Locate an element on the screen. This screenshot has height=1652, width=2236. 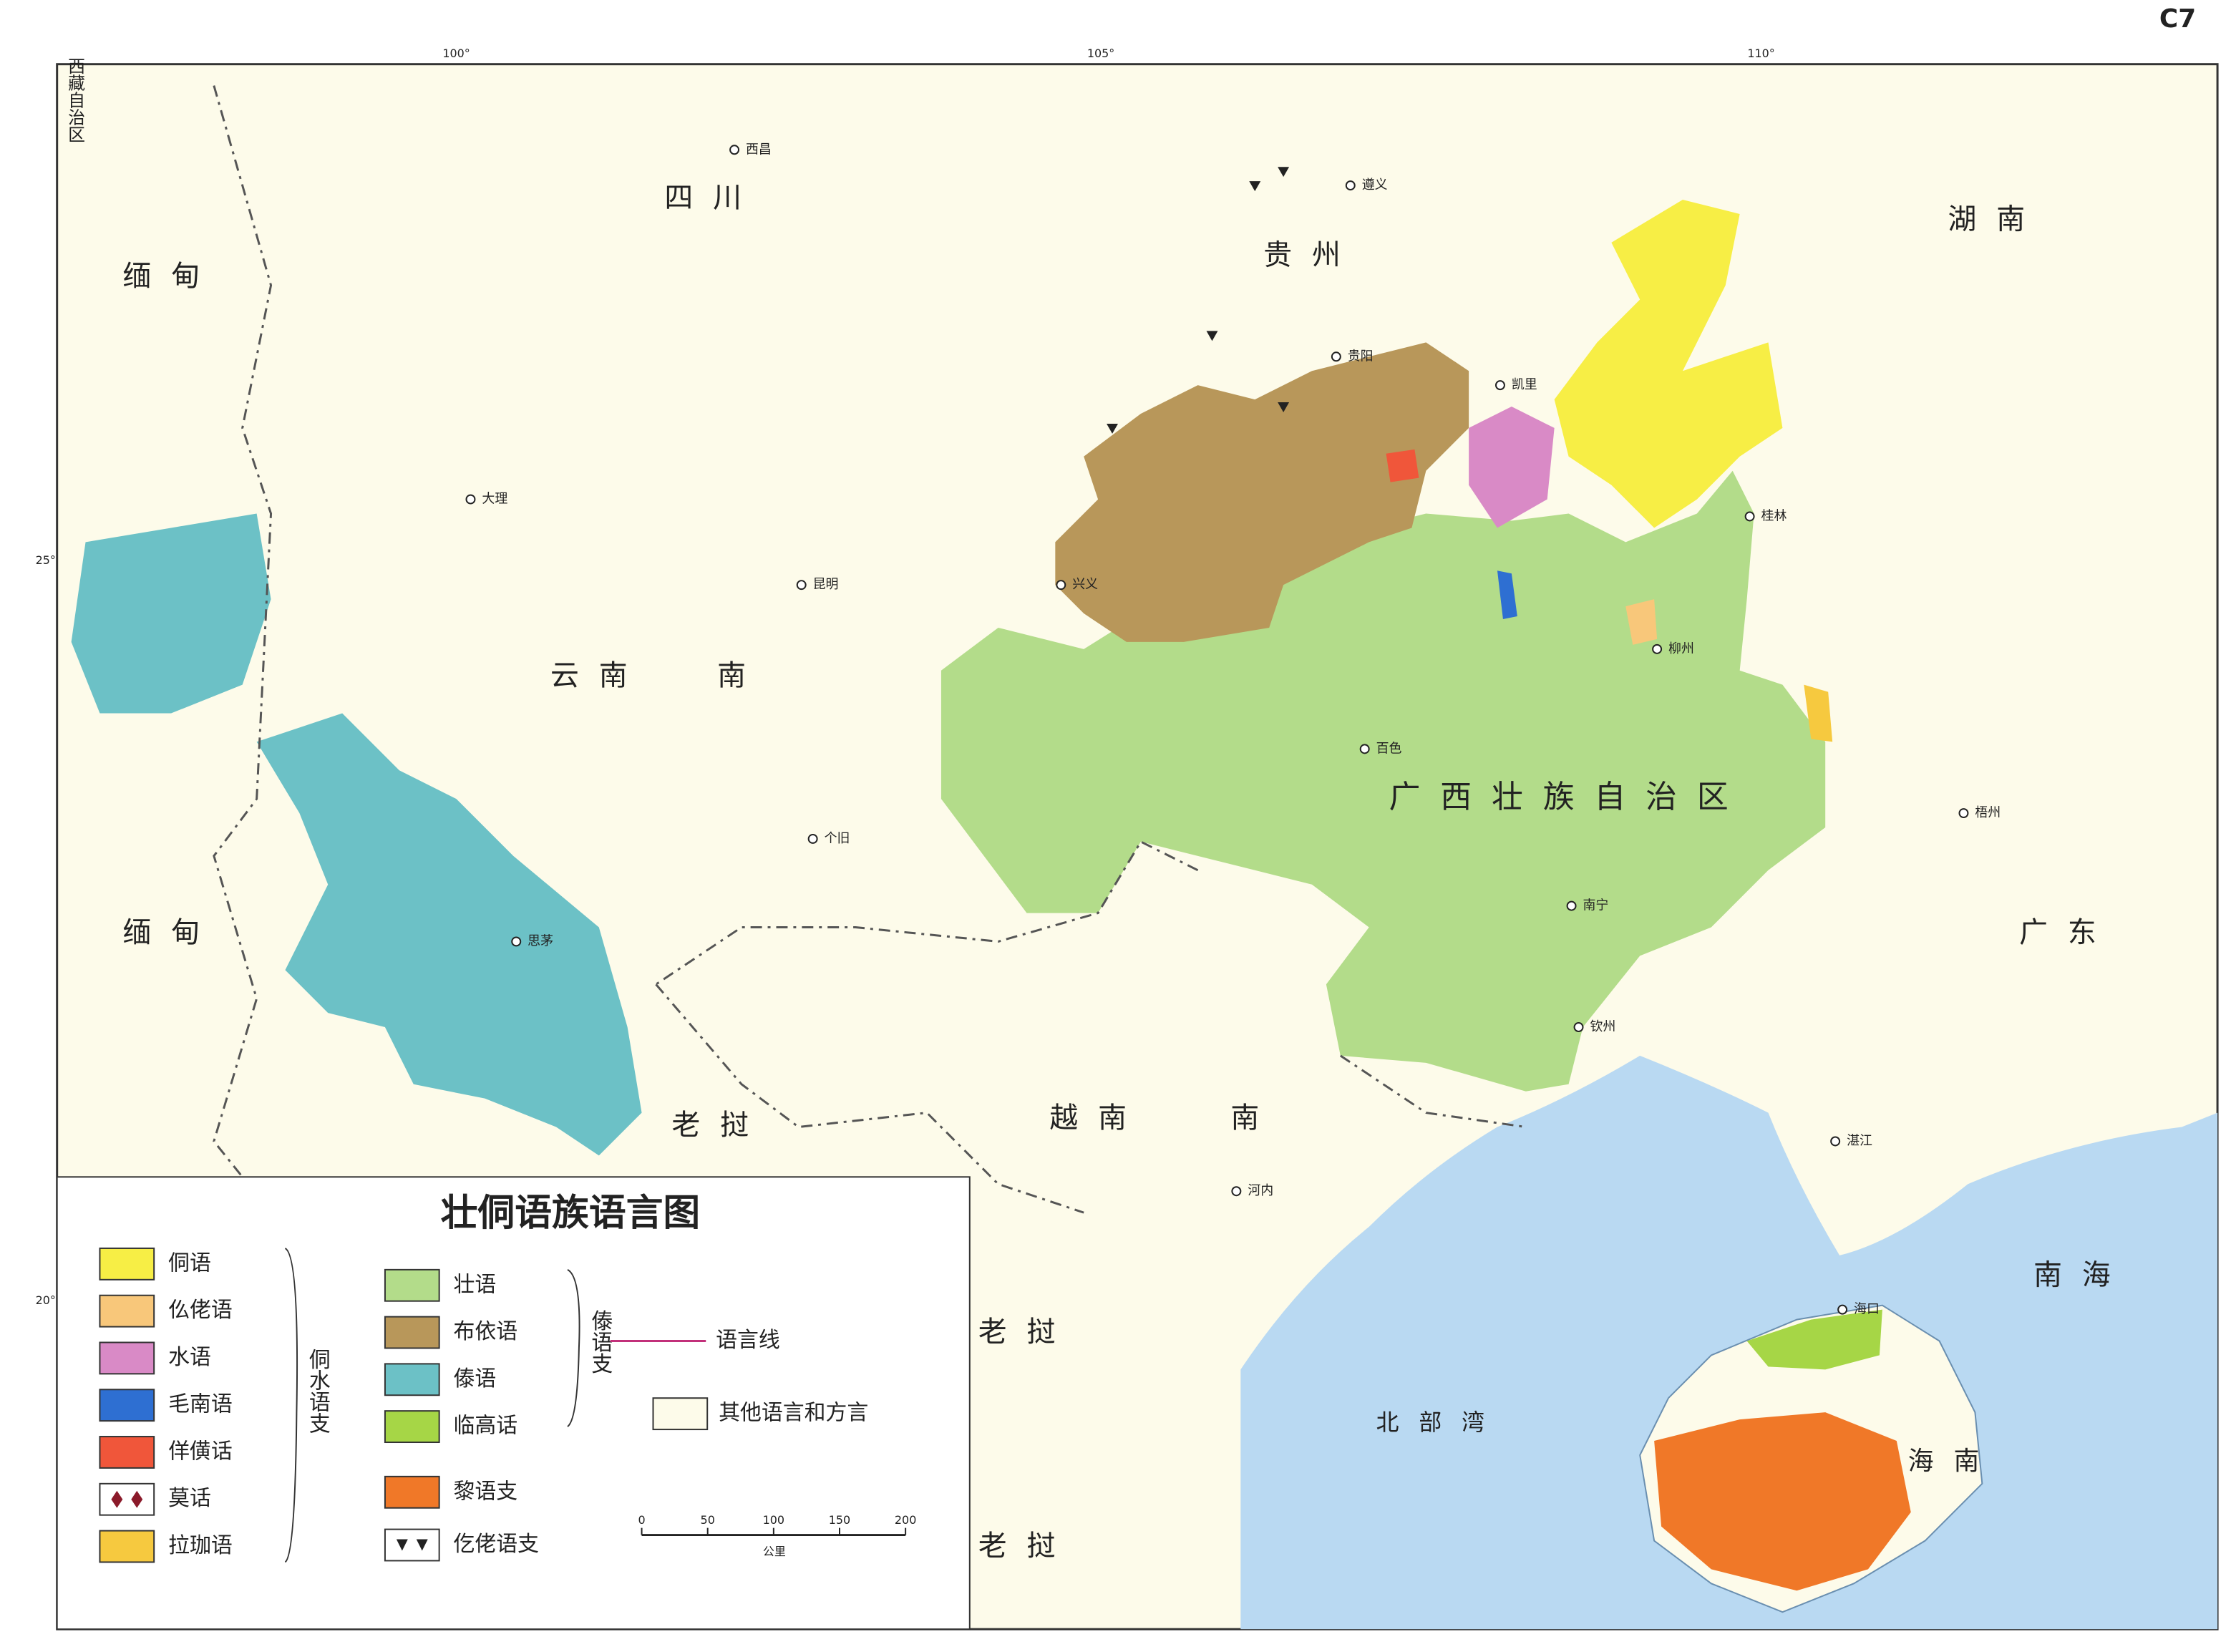
region-label: 海南 is located at coordinates (1953, 1461).